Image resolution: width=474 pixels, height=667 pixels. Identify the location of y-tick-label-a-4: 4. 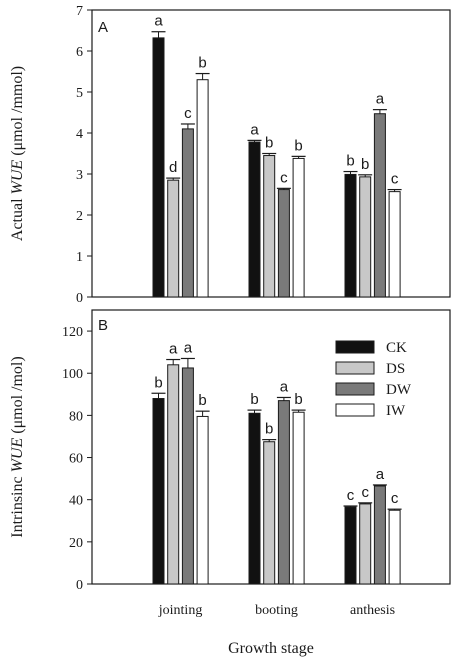
(79, 134).